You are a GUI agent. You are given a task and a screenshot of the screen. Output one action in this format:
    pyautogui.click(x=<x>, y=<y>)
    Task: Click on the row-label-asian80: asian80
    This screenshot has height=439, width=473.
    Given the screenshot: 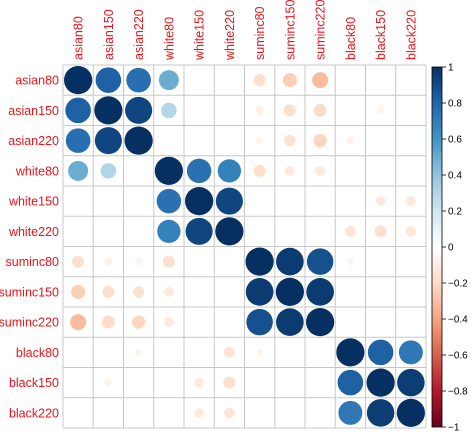 What is the action you would take?
    pyautogui.click(x=37, y=81)
    